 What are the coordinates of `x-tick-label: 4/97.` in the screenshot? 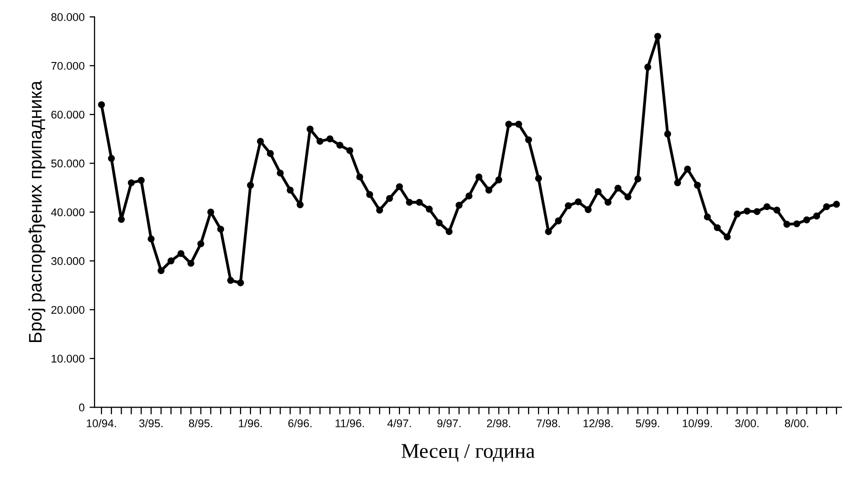 It's located at (399, 423).